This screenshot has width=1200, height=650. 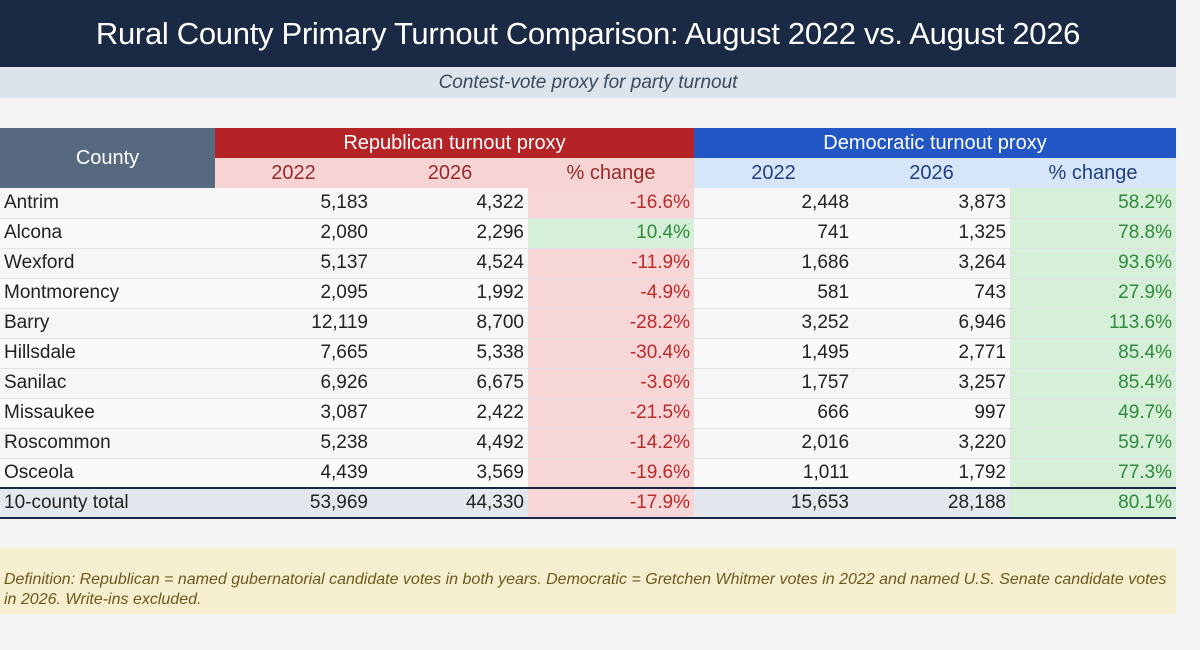 I want to click on rep-2022-cell: 2,095, so click(x=293, y=293).